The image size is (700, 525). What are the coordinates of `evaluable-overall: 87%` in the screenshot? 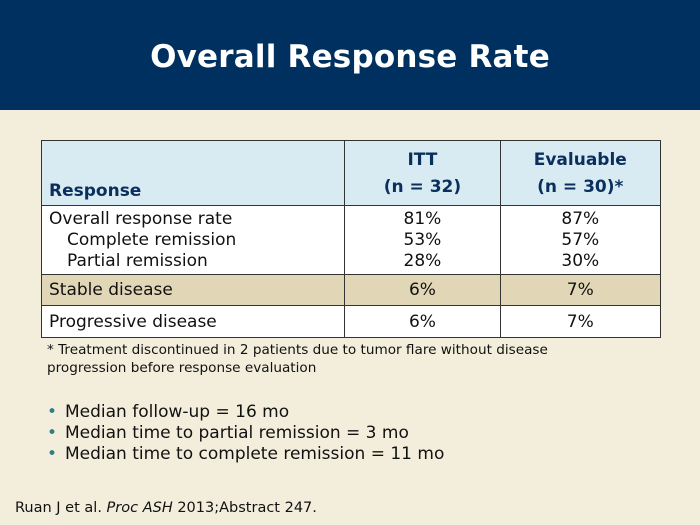 It's located at (580, 219).